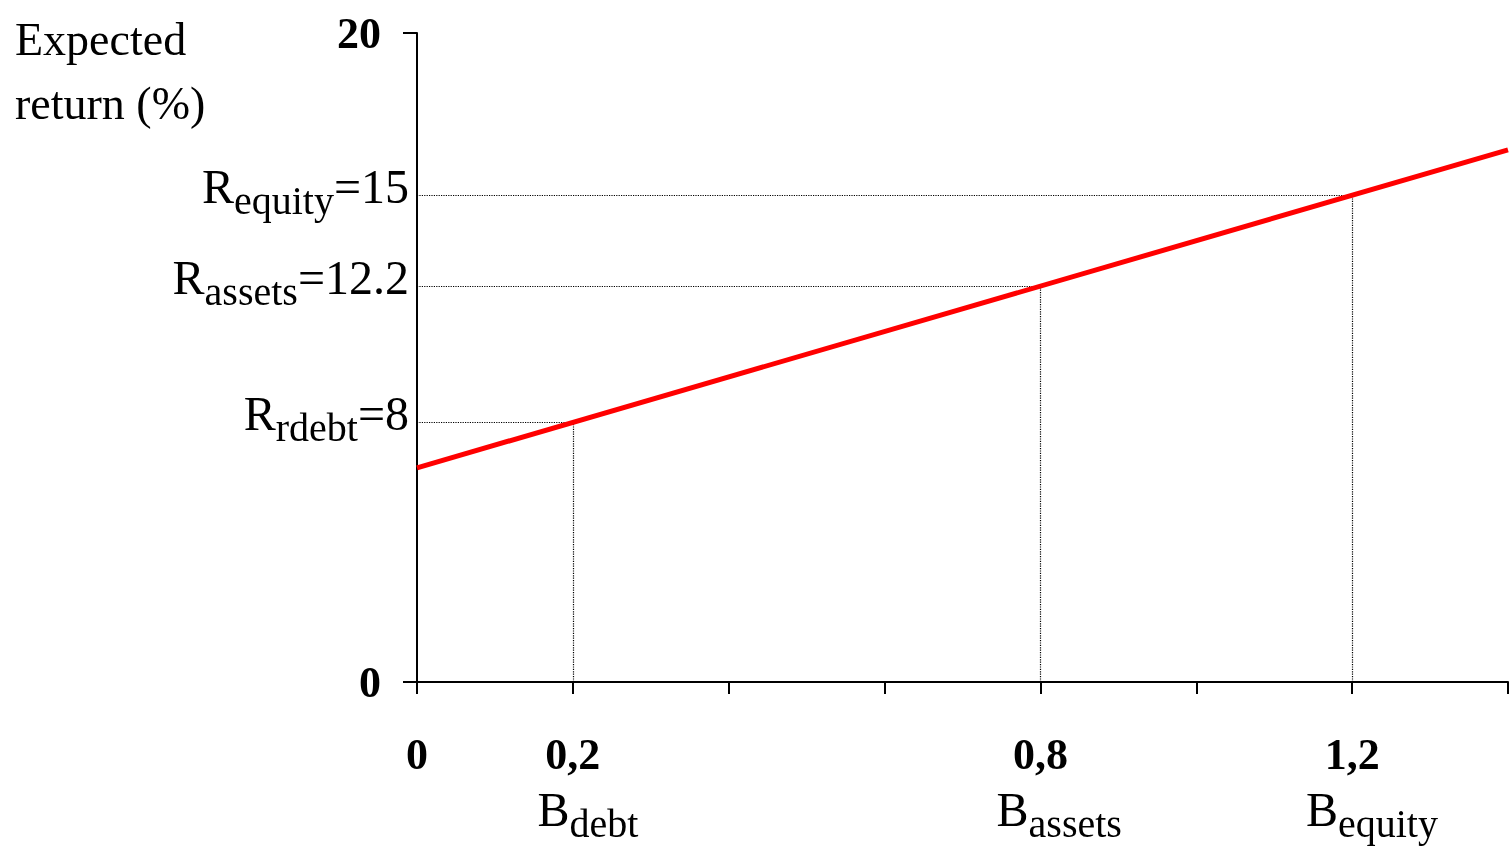 This screenshot has width=1511, height=856. What do you see at coordinates (1040, 754) in the screenshot?
I see `x-tick-label: 0,8` at bounding box center [1040, 754].